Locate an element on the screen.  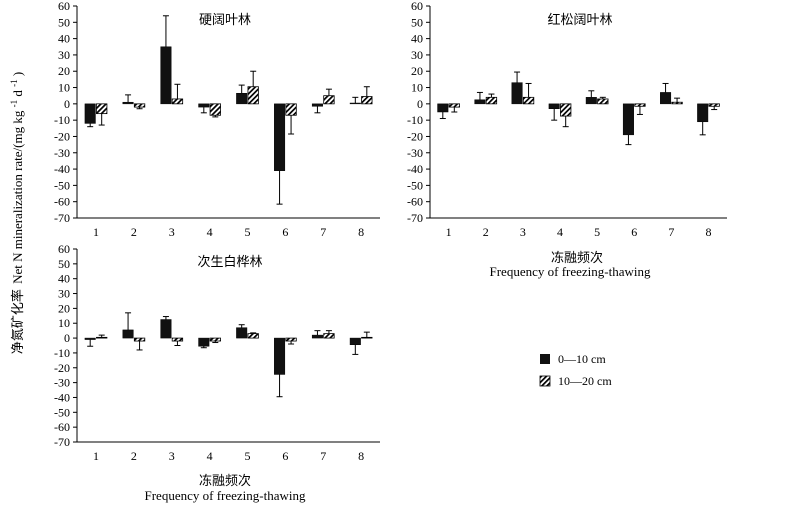
y-tick-label: 20 is located at coordinates (417, 71).